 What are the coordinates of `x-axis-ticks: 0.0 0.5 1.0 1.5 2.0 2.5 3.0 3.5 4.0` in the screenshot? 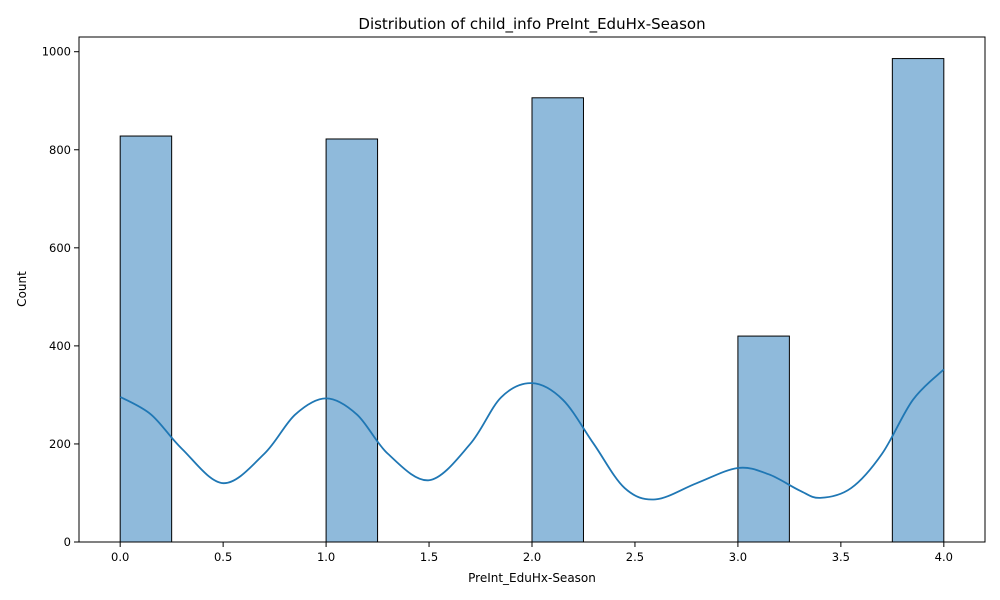 It's located at (532, 553).